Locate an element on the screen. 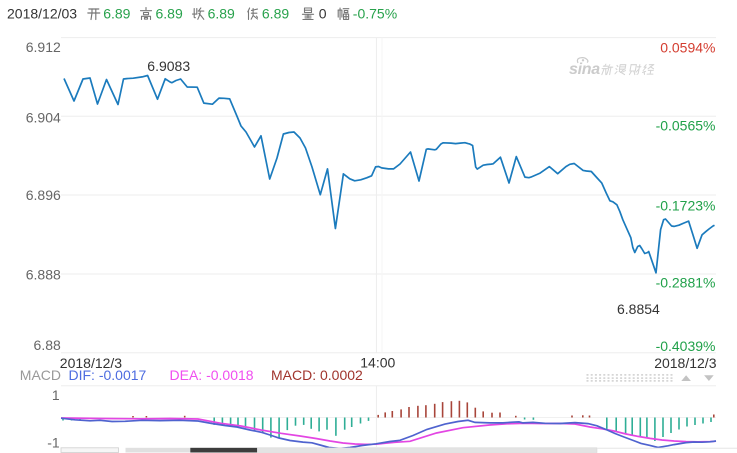 Image resolution: width=737 pixels, height=453 pixels. svg-text: -0.0565% is located at coordinates (686, 125).